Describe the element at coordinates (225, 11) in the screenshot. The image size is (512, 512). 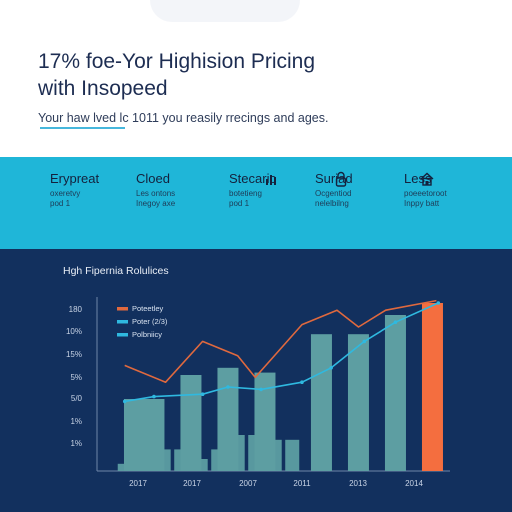
I see `top-glow` at that location.